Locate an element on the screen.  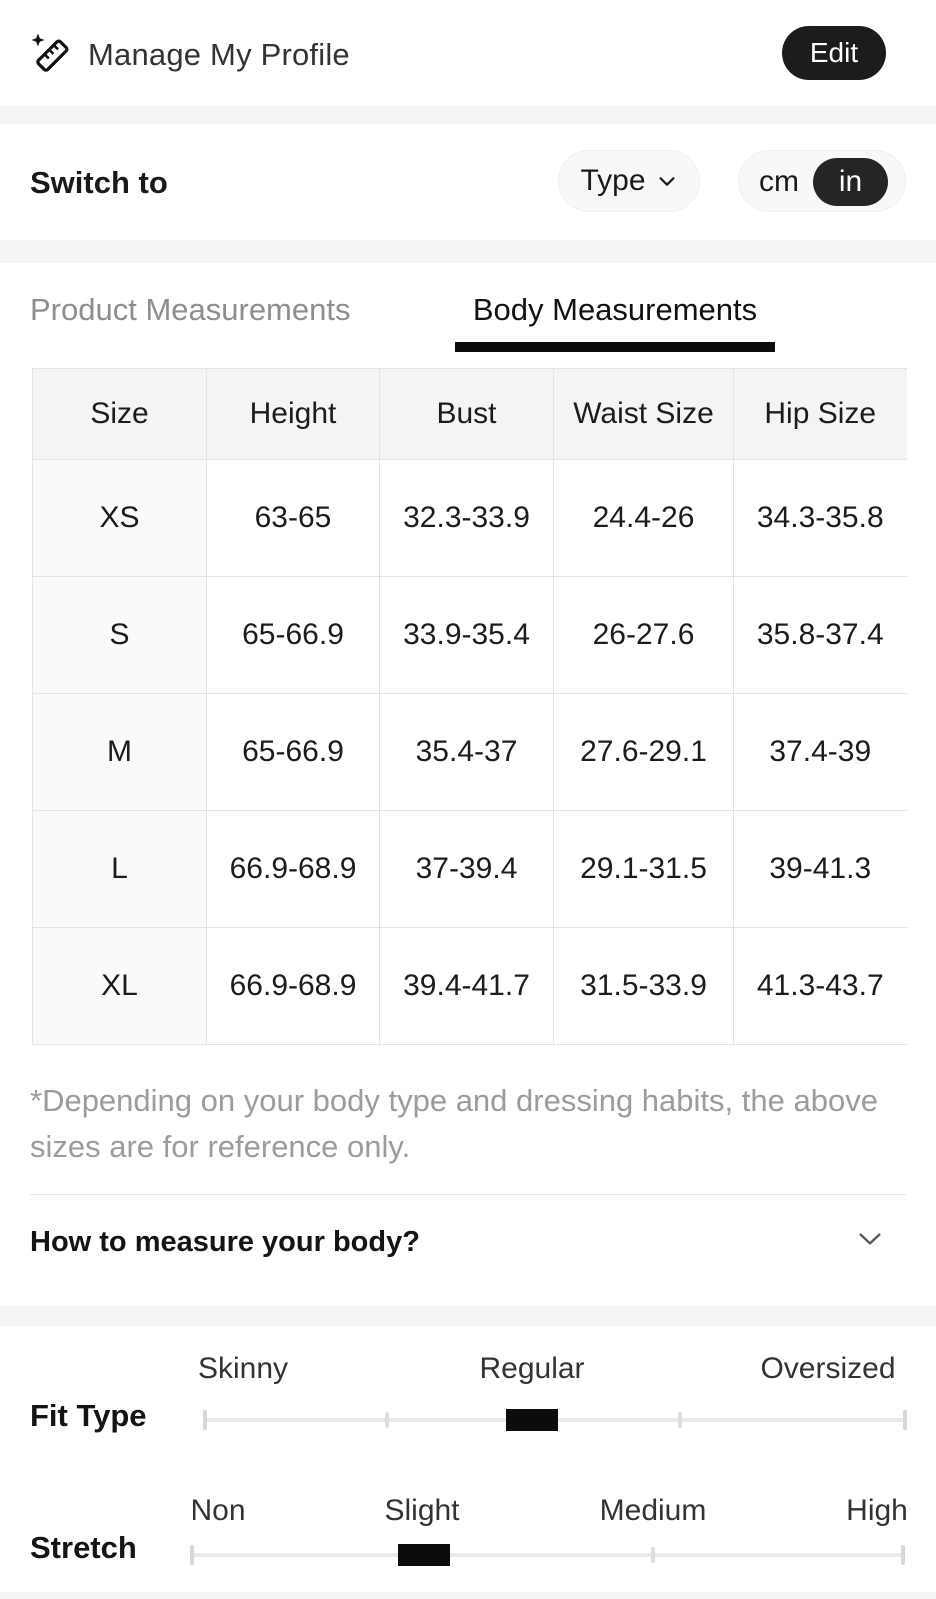
table-row: XS 63-65 32.3-33.9 24.4-26 34.3-35.8 is located at coordinates (469, 518).